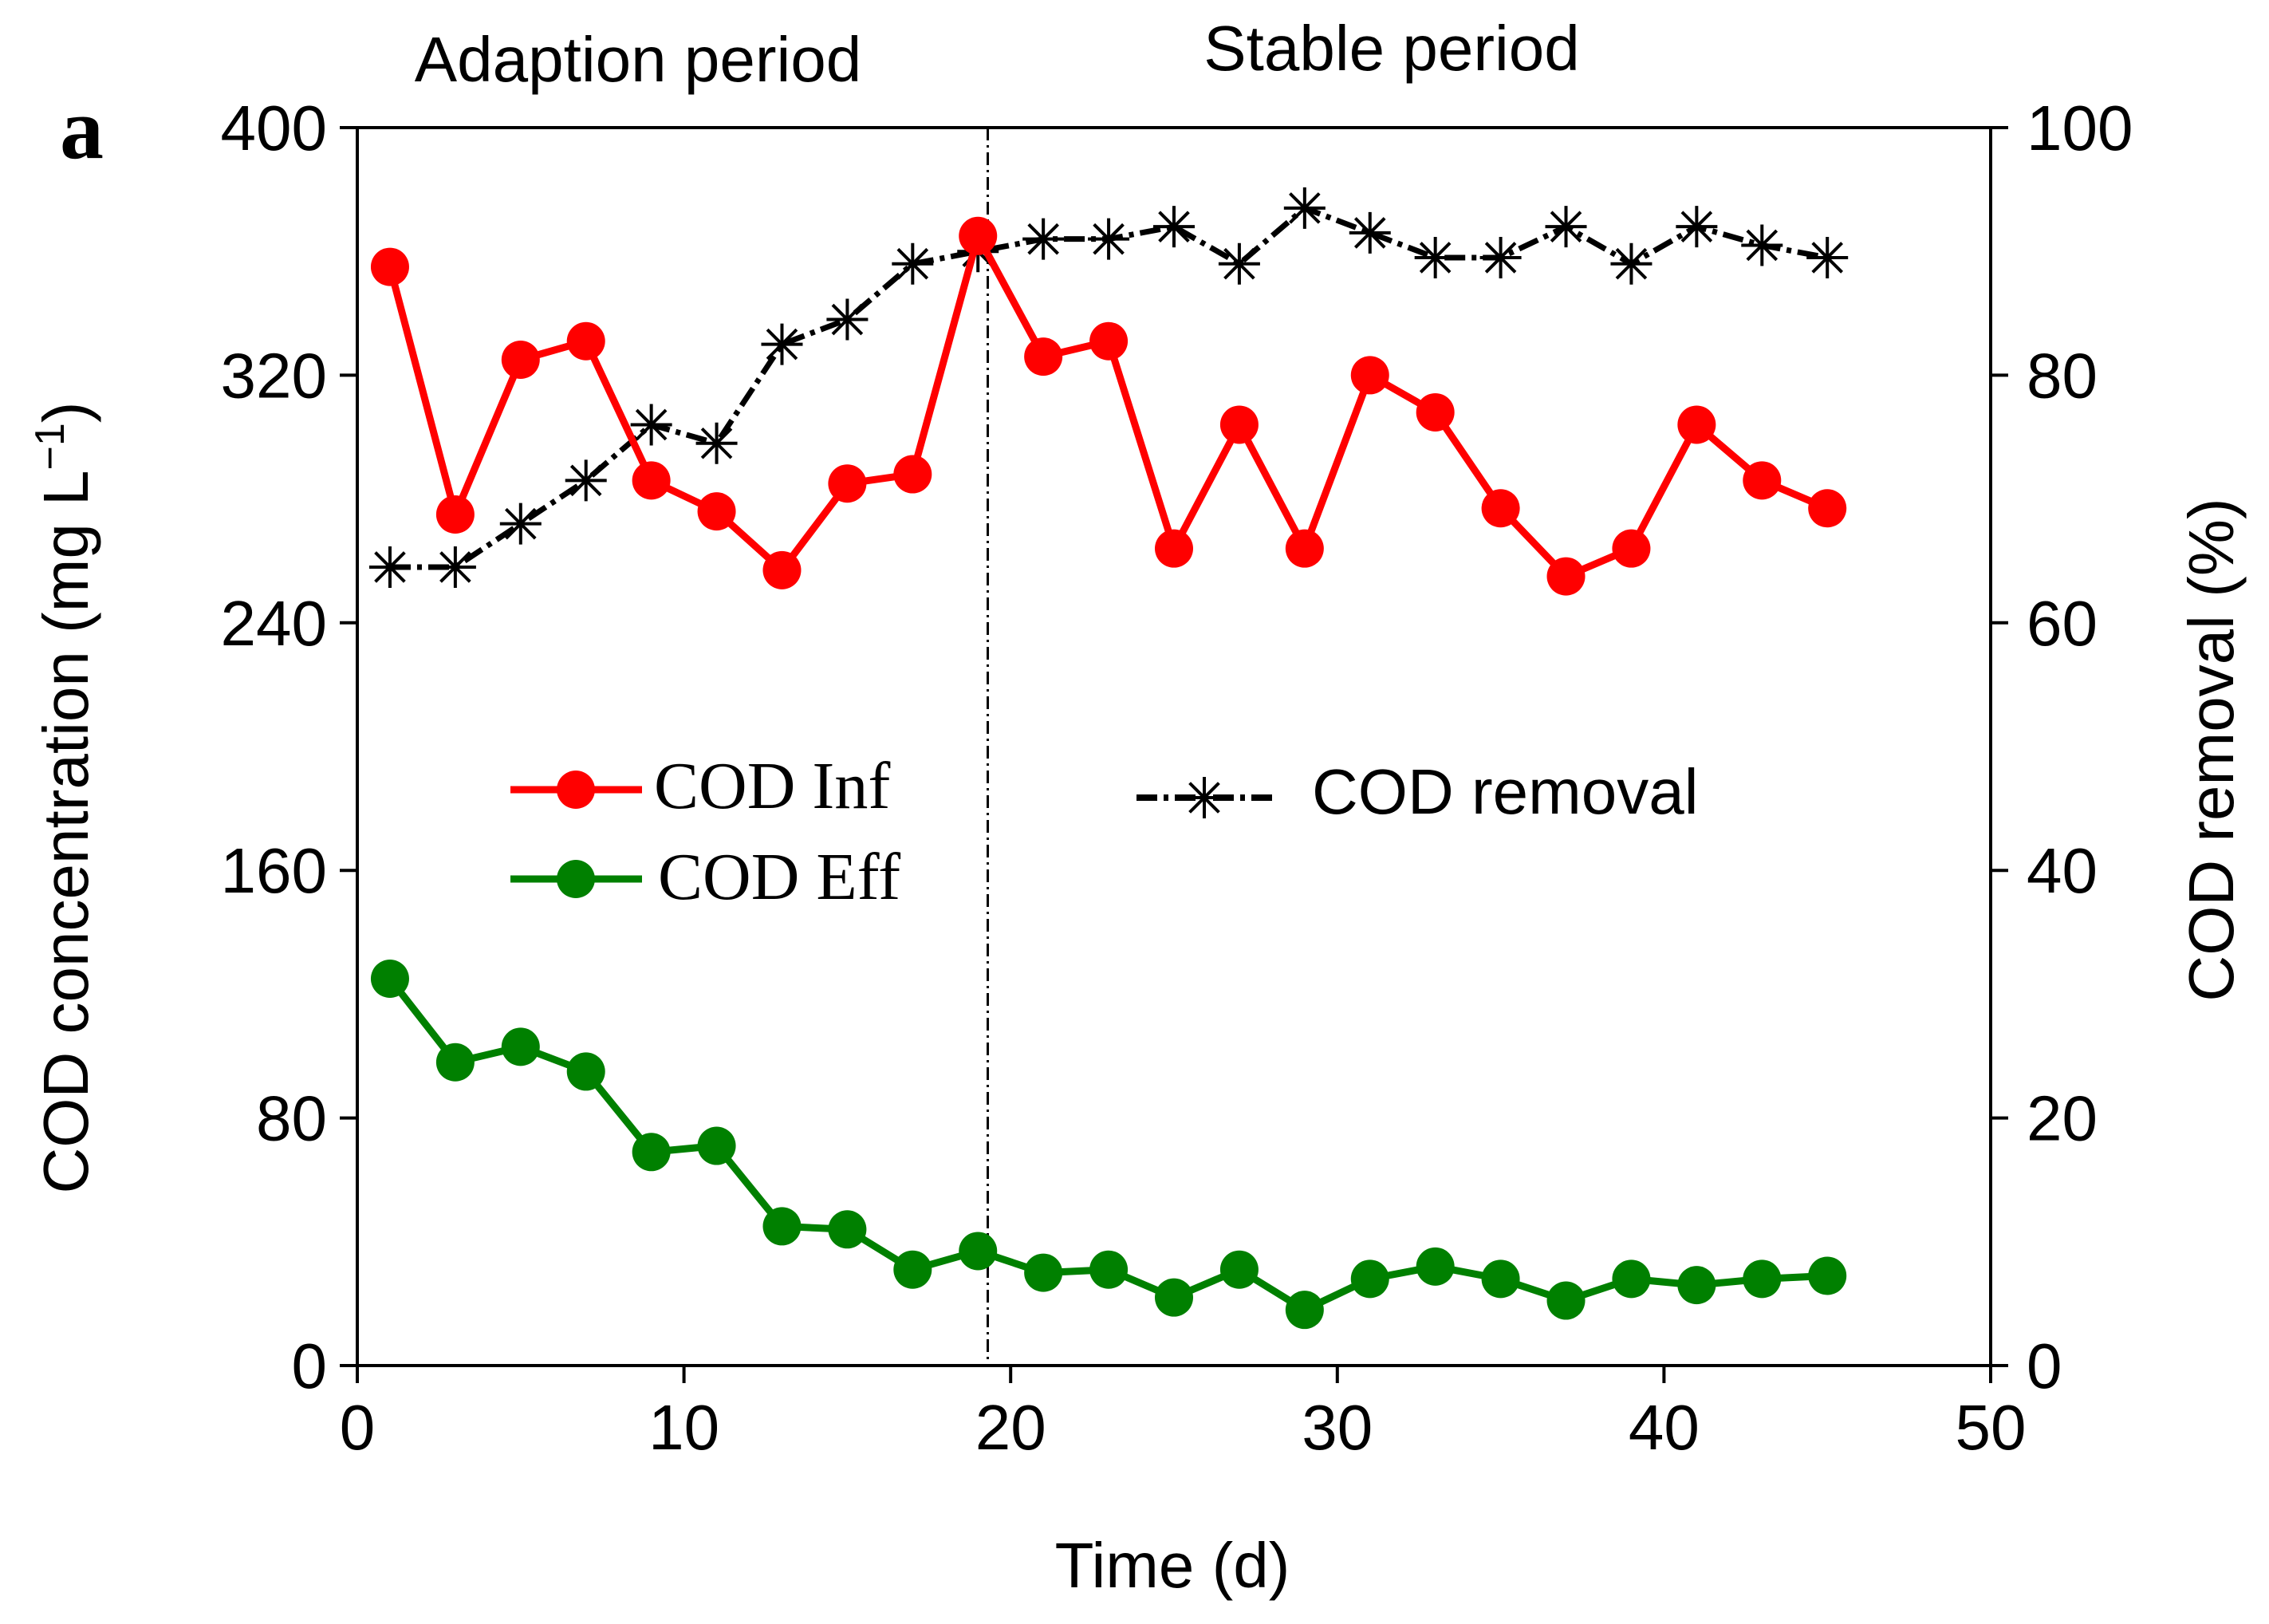 This screenshot has height=1624, width=2269. What do you see at coordinates (1010, 1427) in the screenshot?
I see `x-tick-label: 20` at bounding box center [1010, 1427].